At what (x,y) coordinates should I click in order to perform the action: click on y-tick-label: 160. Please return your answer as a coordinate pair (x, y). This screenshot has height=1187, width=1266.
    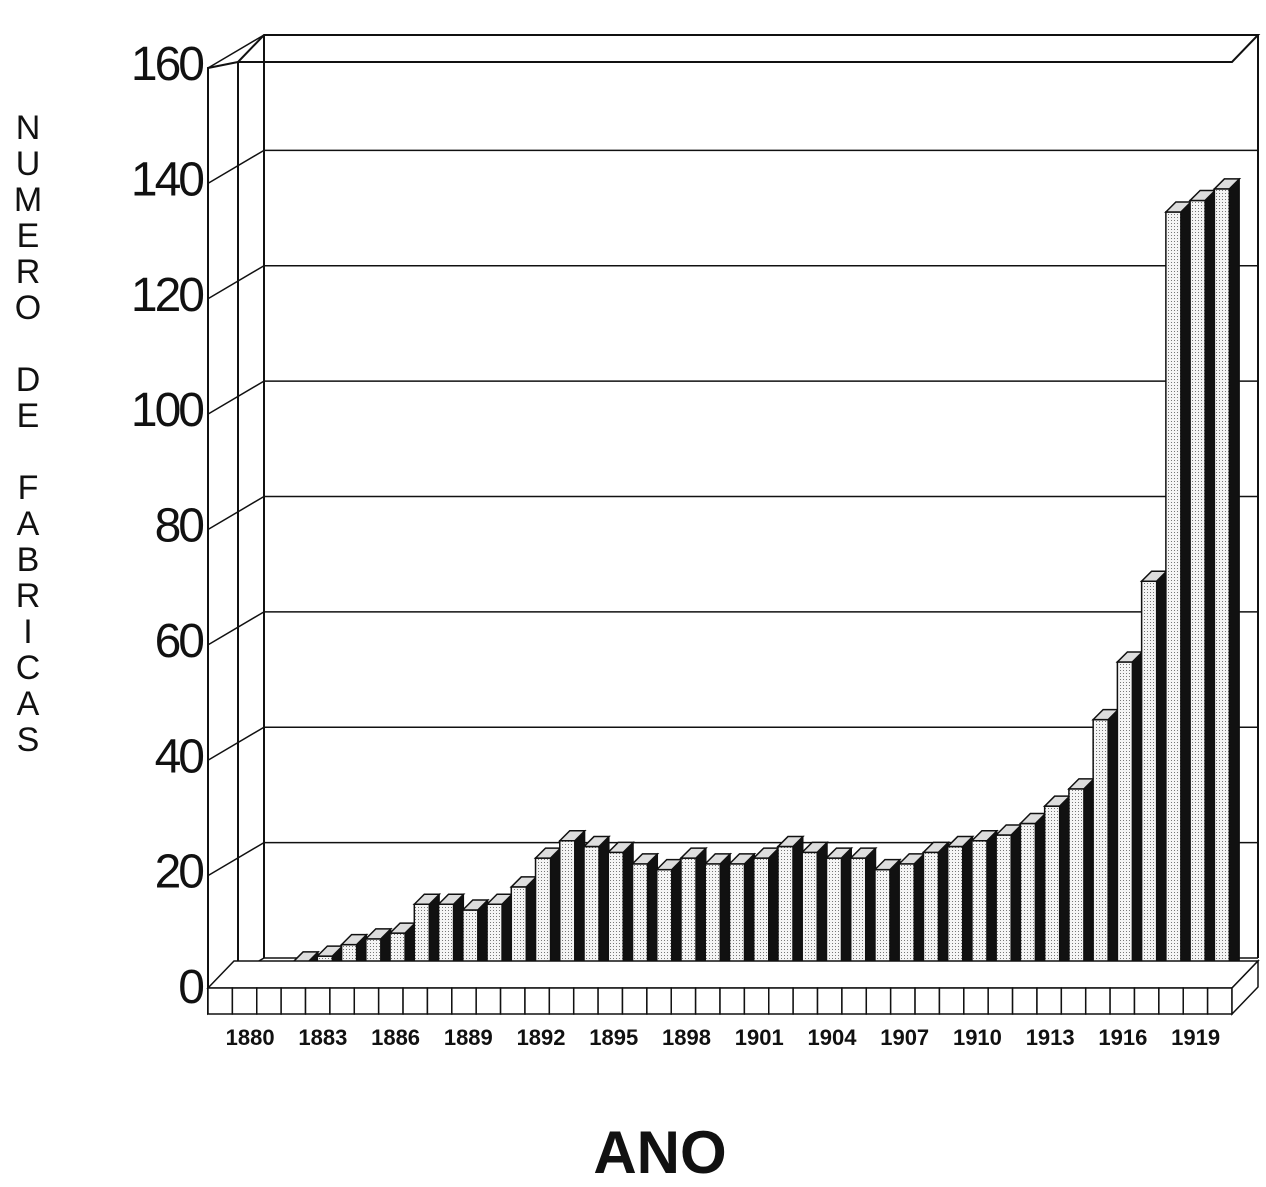
    Looking at the image, I should click on (167, 64).